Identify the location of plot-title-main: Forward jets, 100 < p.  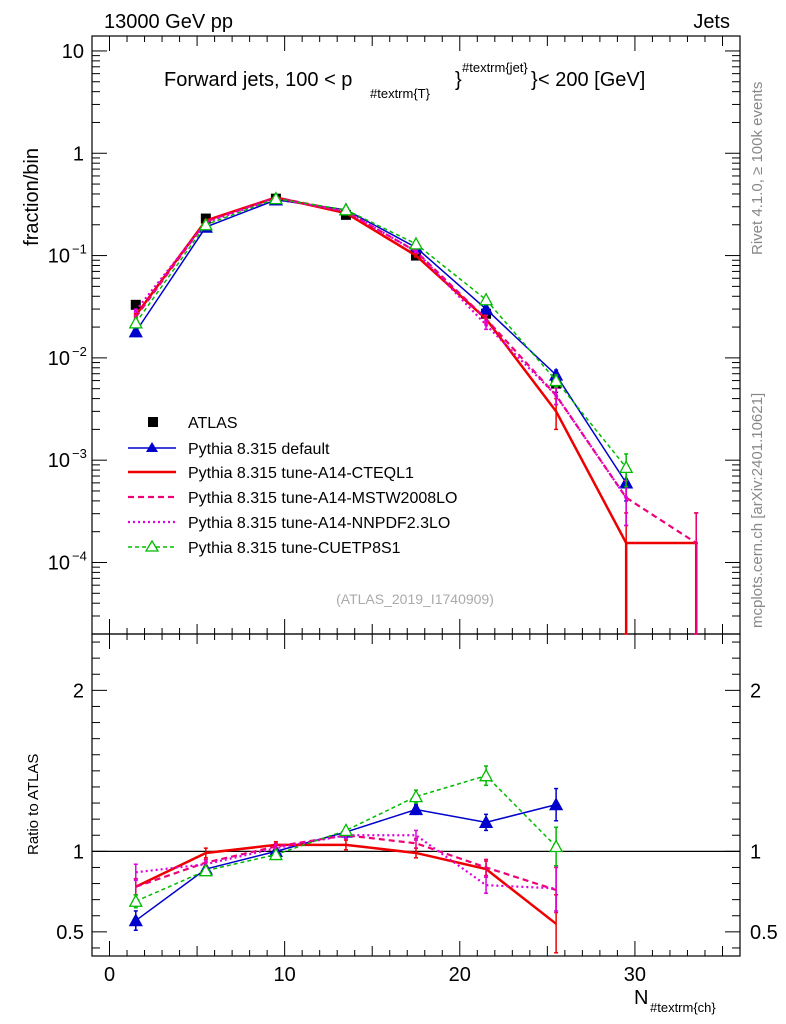
(258, 80).